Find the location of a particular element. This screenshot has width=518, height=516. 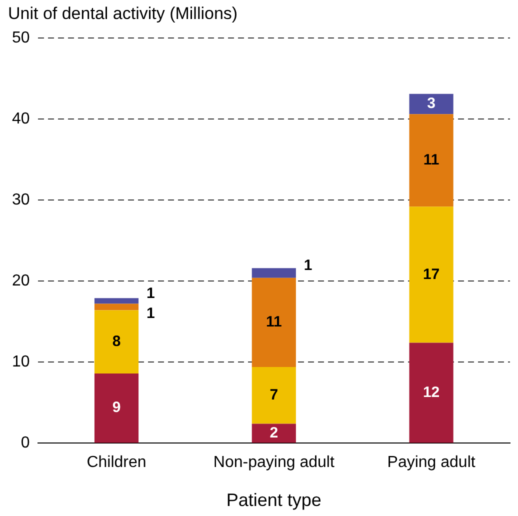

x-axis-title: Patient type is located at coordinates (274, 500).